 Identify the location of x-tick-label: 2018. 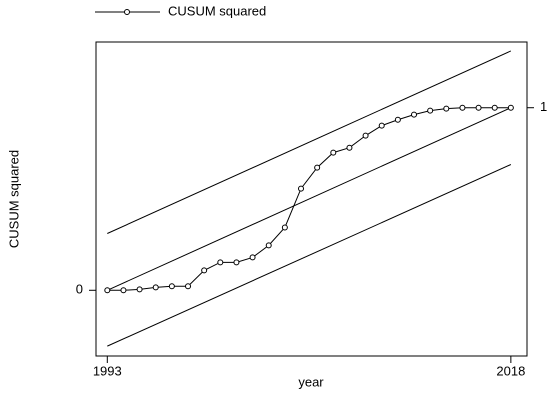
(510, 370).